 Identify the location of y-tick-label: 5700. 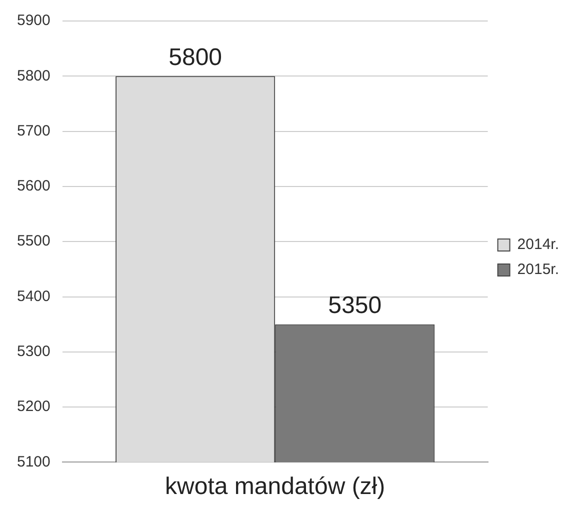
(33, 131).